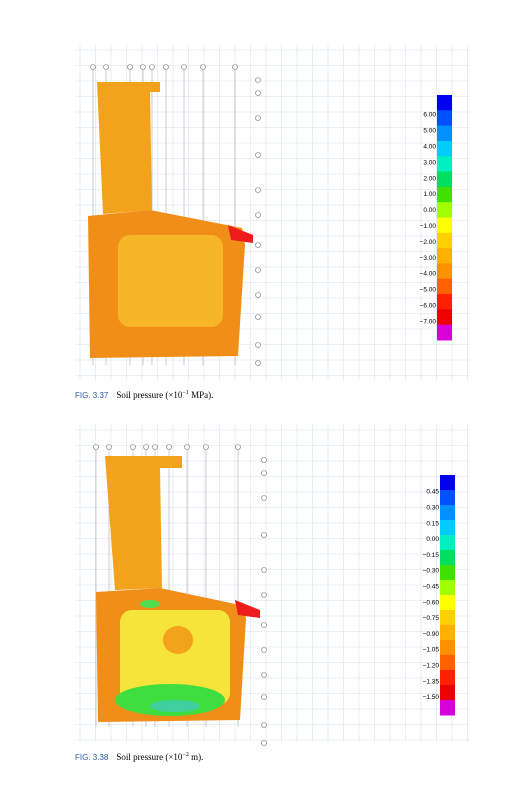  Describe the element at coordinates (428, 306) in the screenshot. I see `legend-label: −6.00` at that location.